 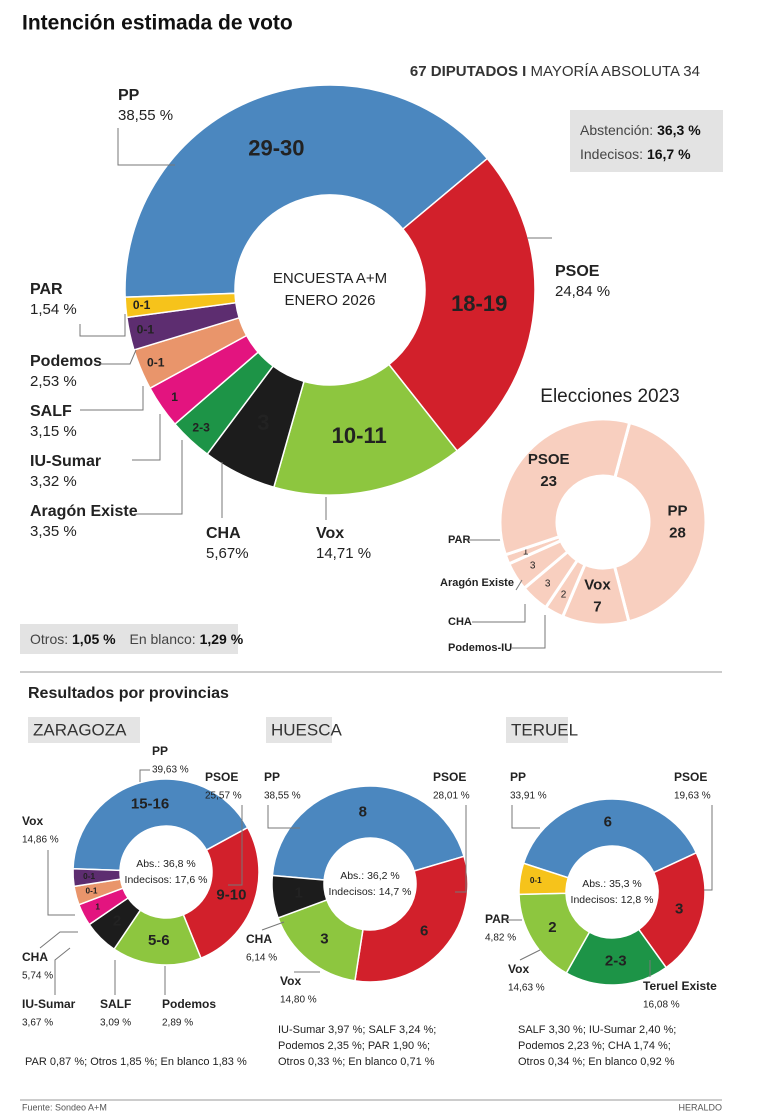 What do you see at coordinates (150, 803) in the screenshot?
I see `seat-label: 15-16` at bounding box center [150, 803].